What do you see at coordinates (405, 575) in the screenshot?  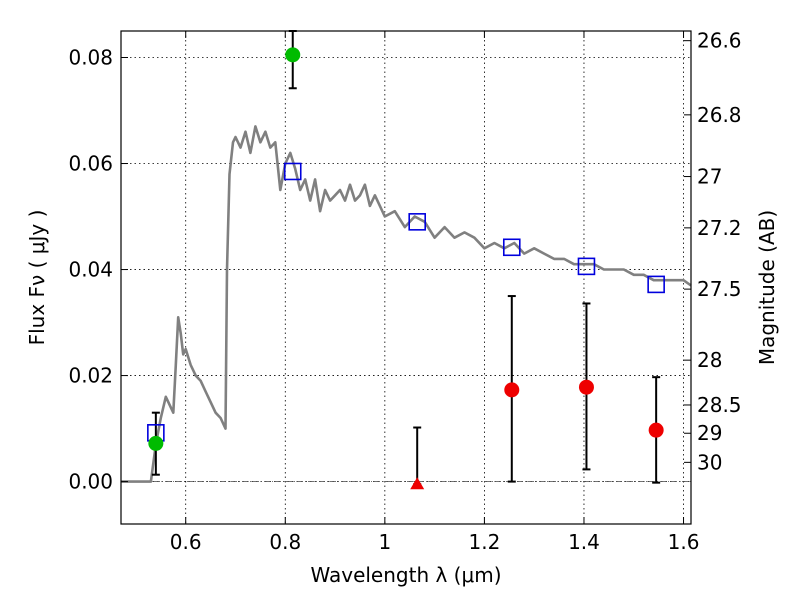 I see `x-axis-label: Wavelength λ (μm)` at bounding box center [405, 575].